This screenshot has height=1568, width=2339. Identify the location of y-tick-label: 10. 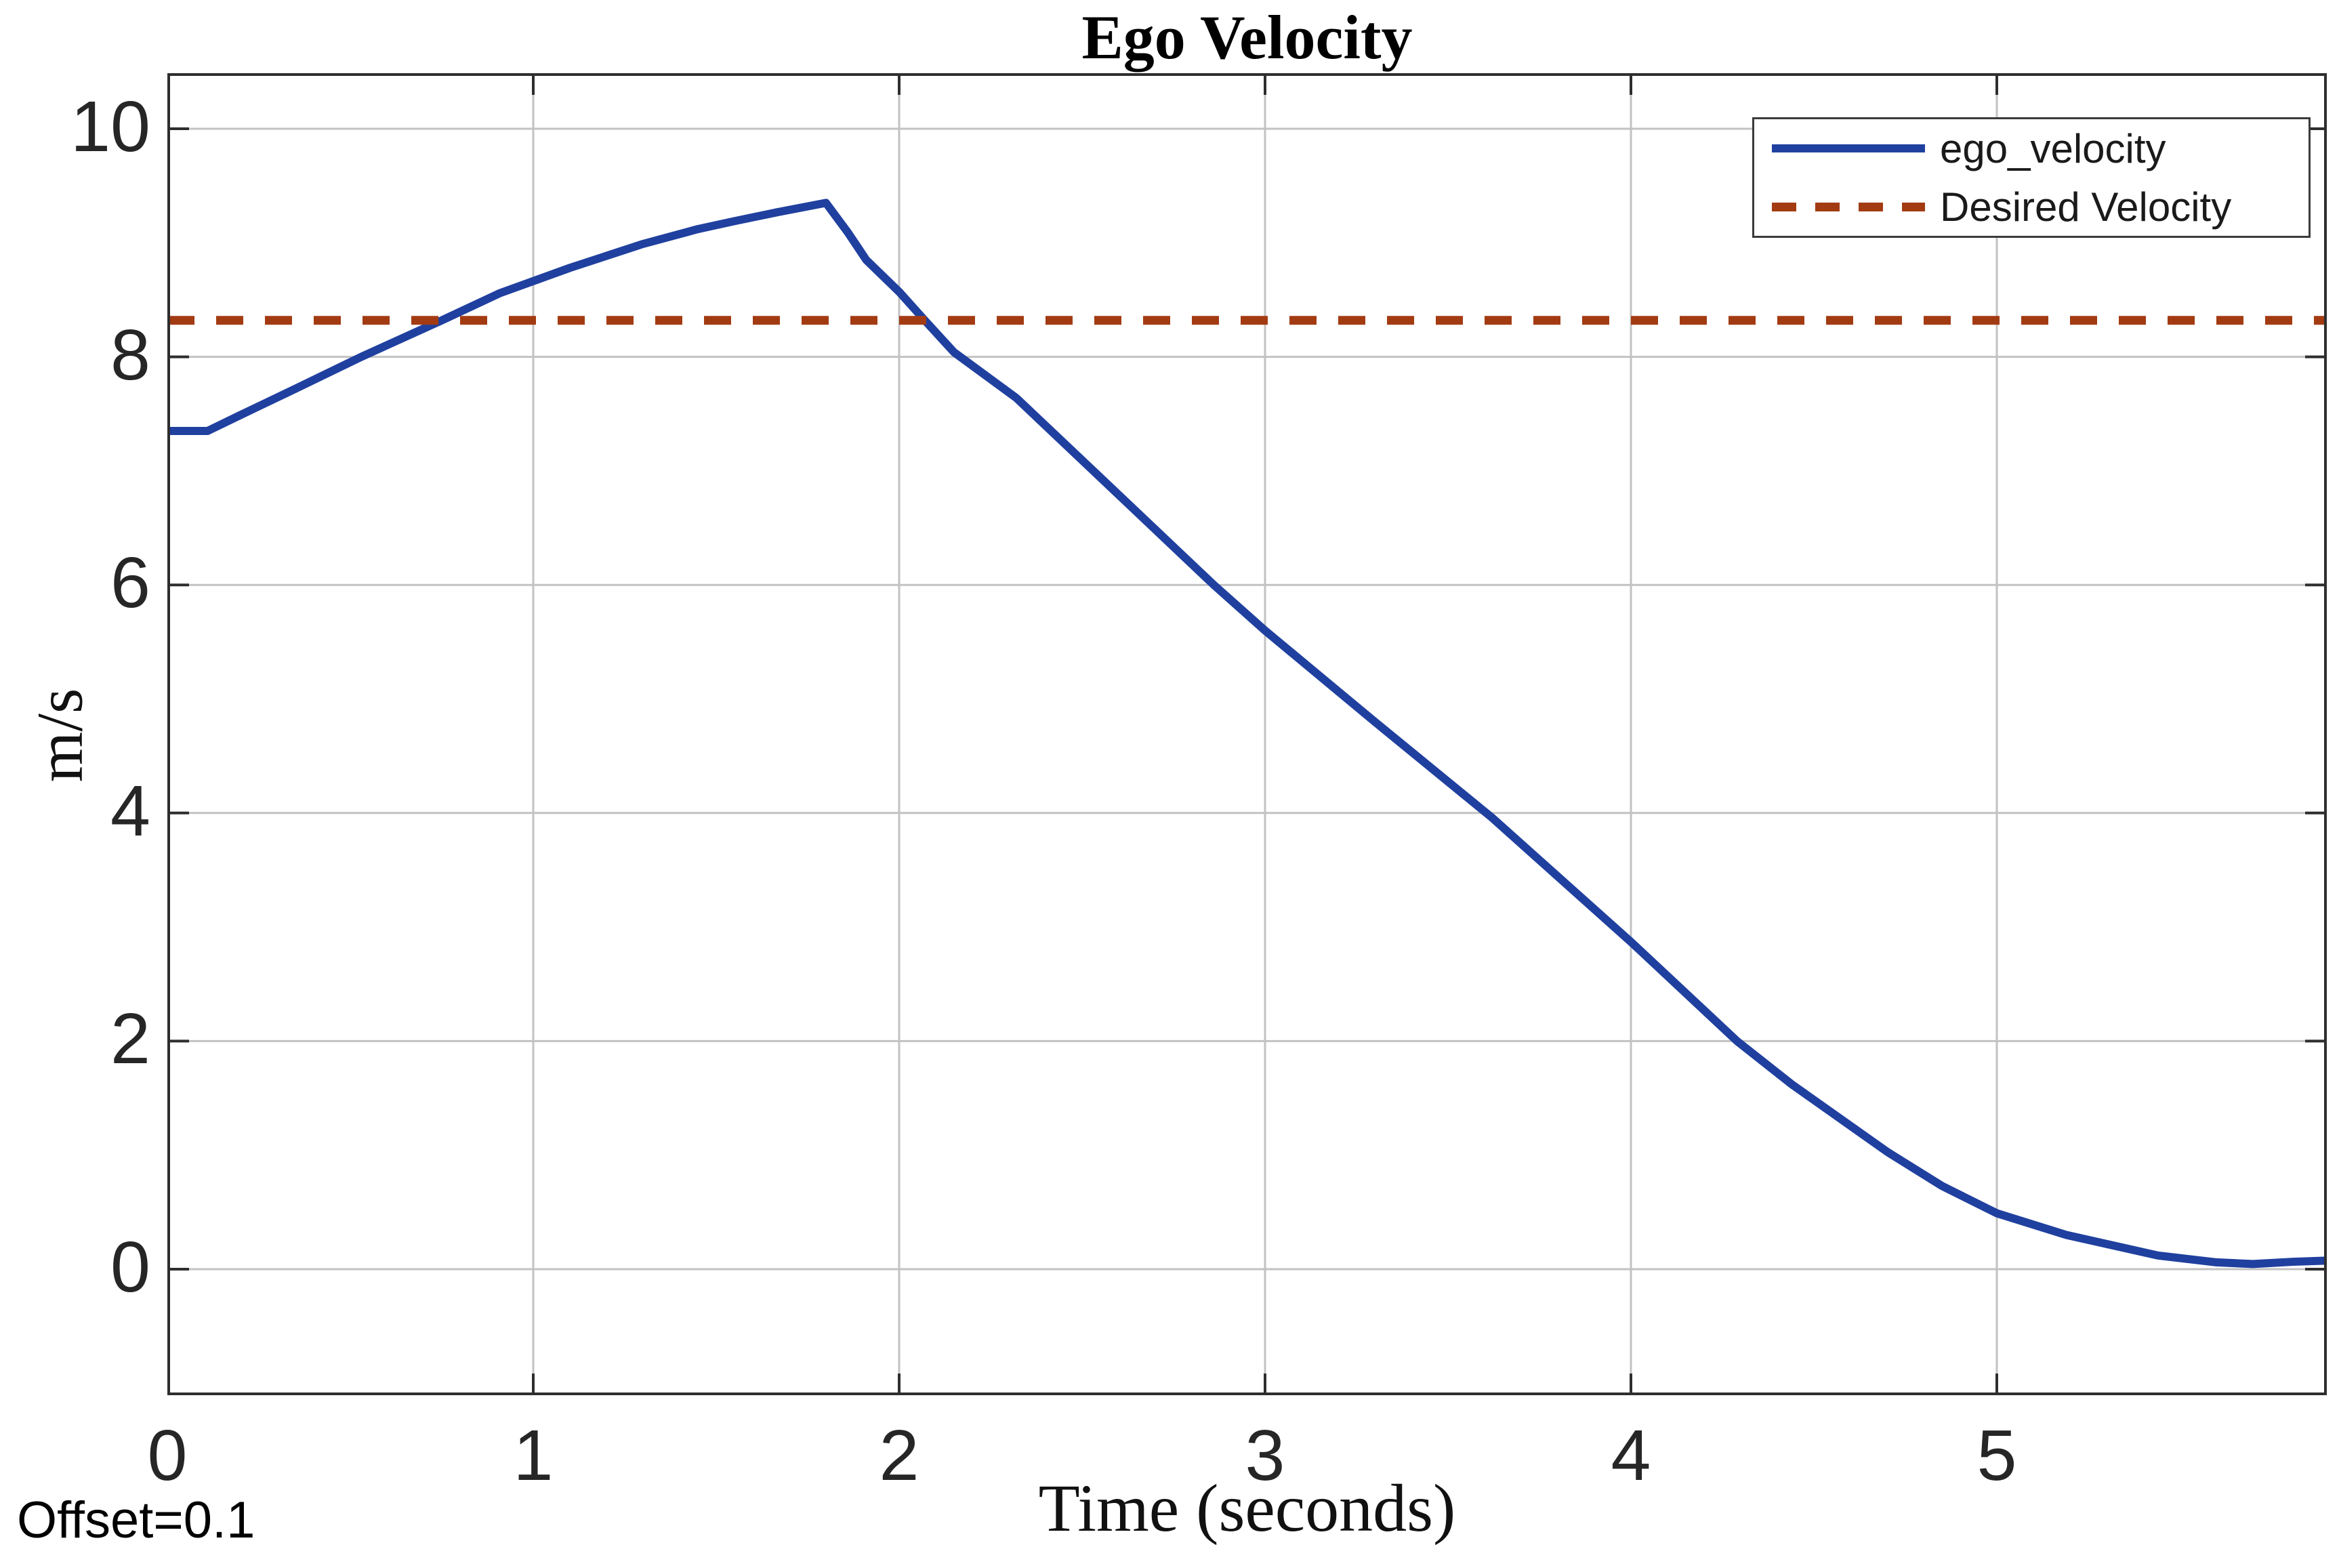
(110, 127).